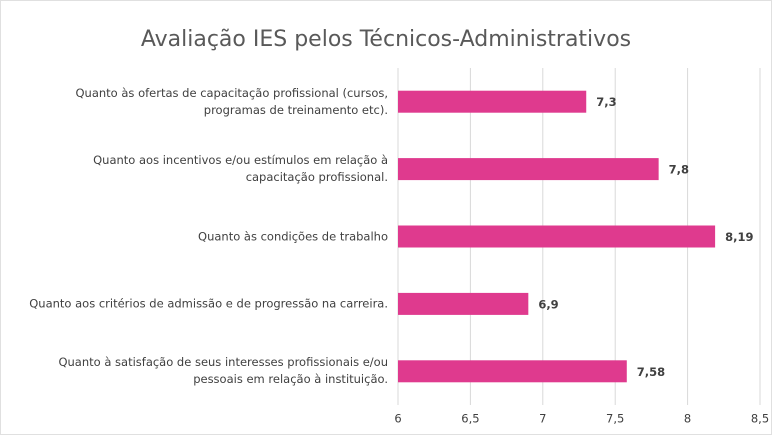  What do you see at coordinates (651, 372) in the screenshot?
I see `data-label: 7,58` at bounding box center [651, 372].